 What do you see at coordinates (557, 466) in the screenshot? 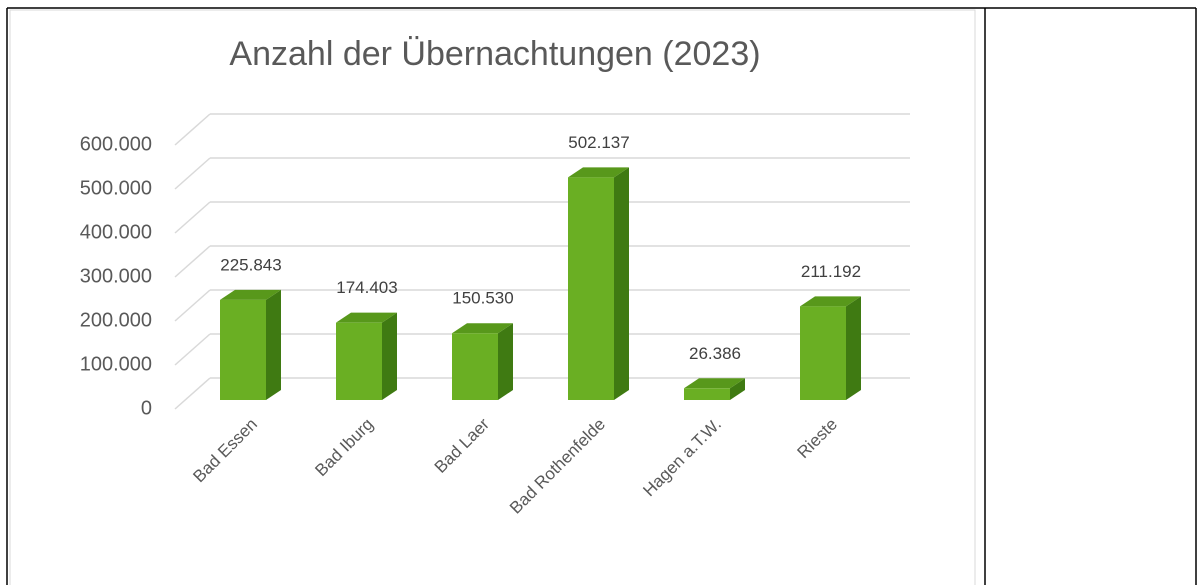
I see `x-tick-label: Bad Rothenfelde` at bounding box center [557, 466].